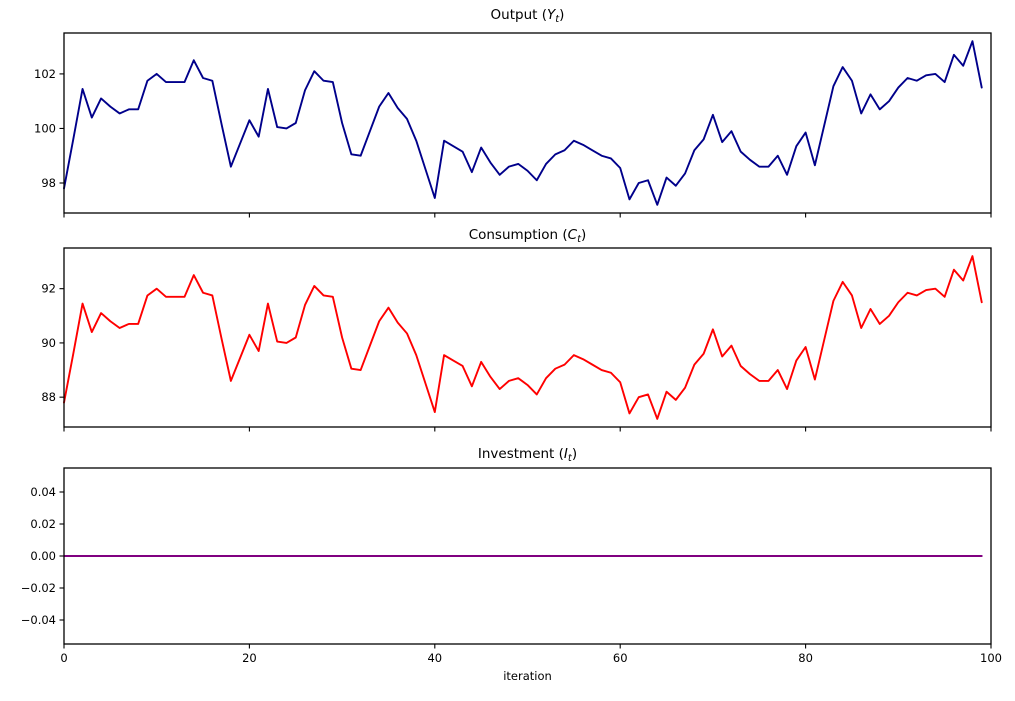 The width and height of the screenshot is (1015, 701). I want to click on x-tick-label: 20, so click(249, 658).